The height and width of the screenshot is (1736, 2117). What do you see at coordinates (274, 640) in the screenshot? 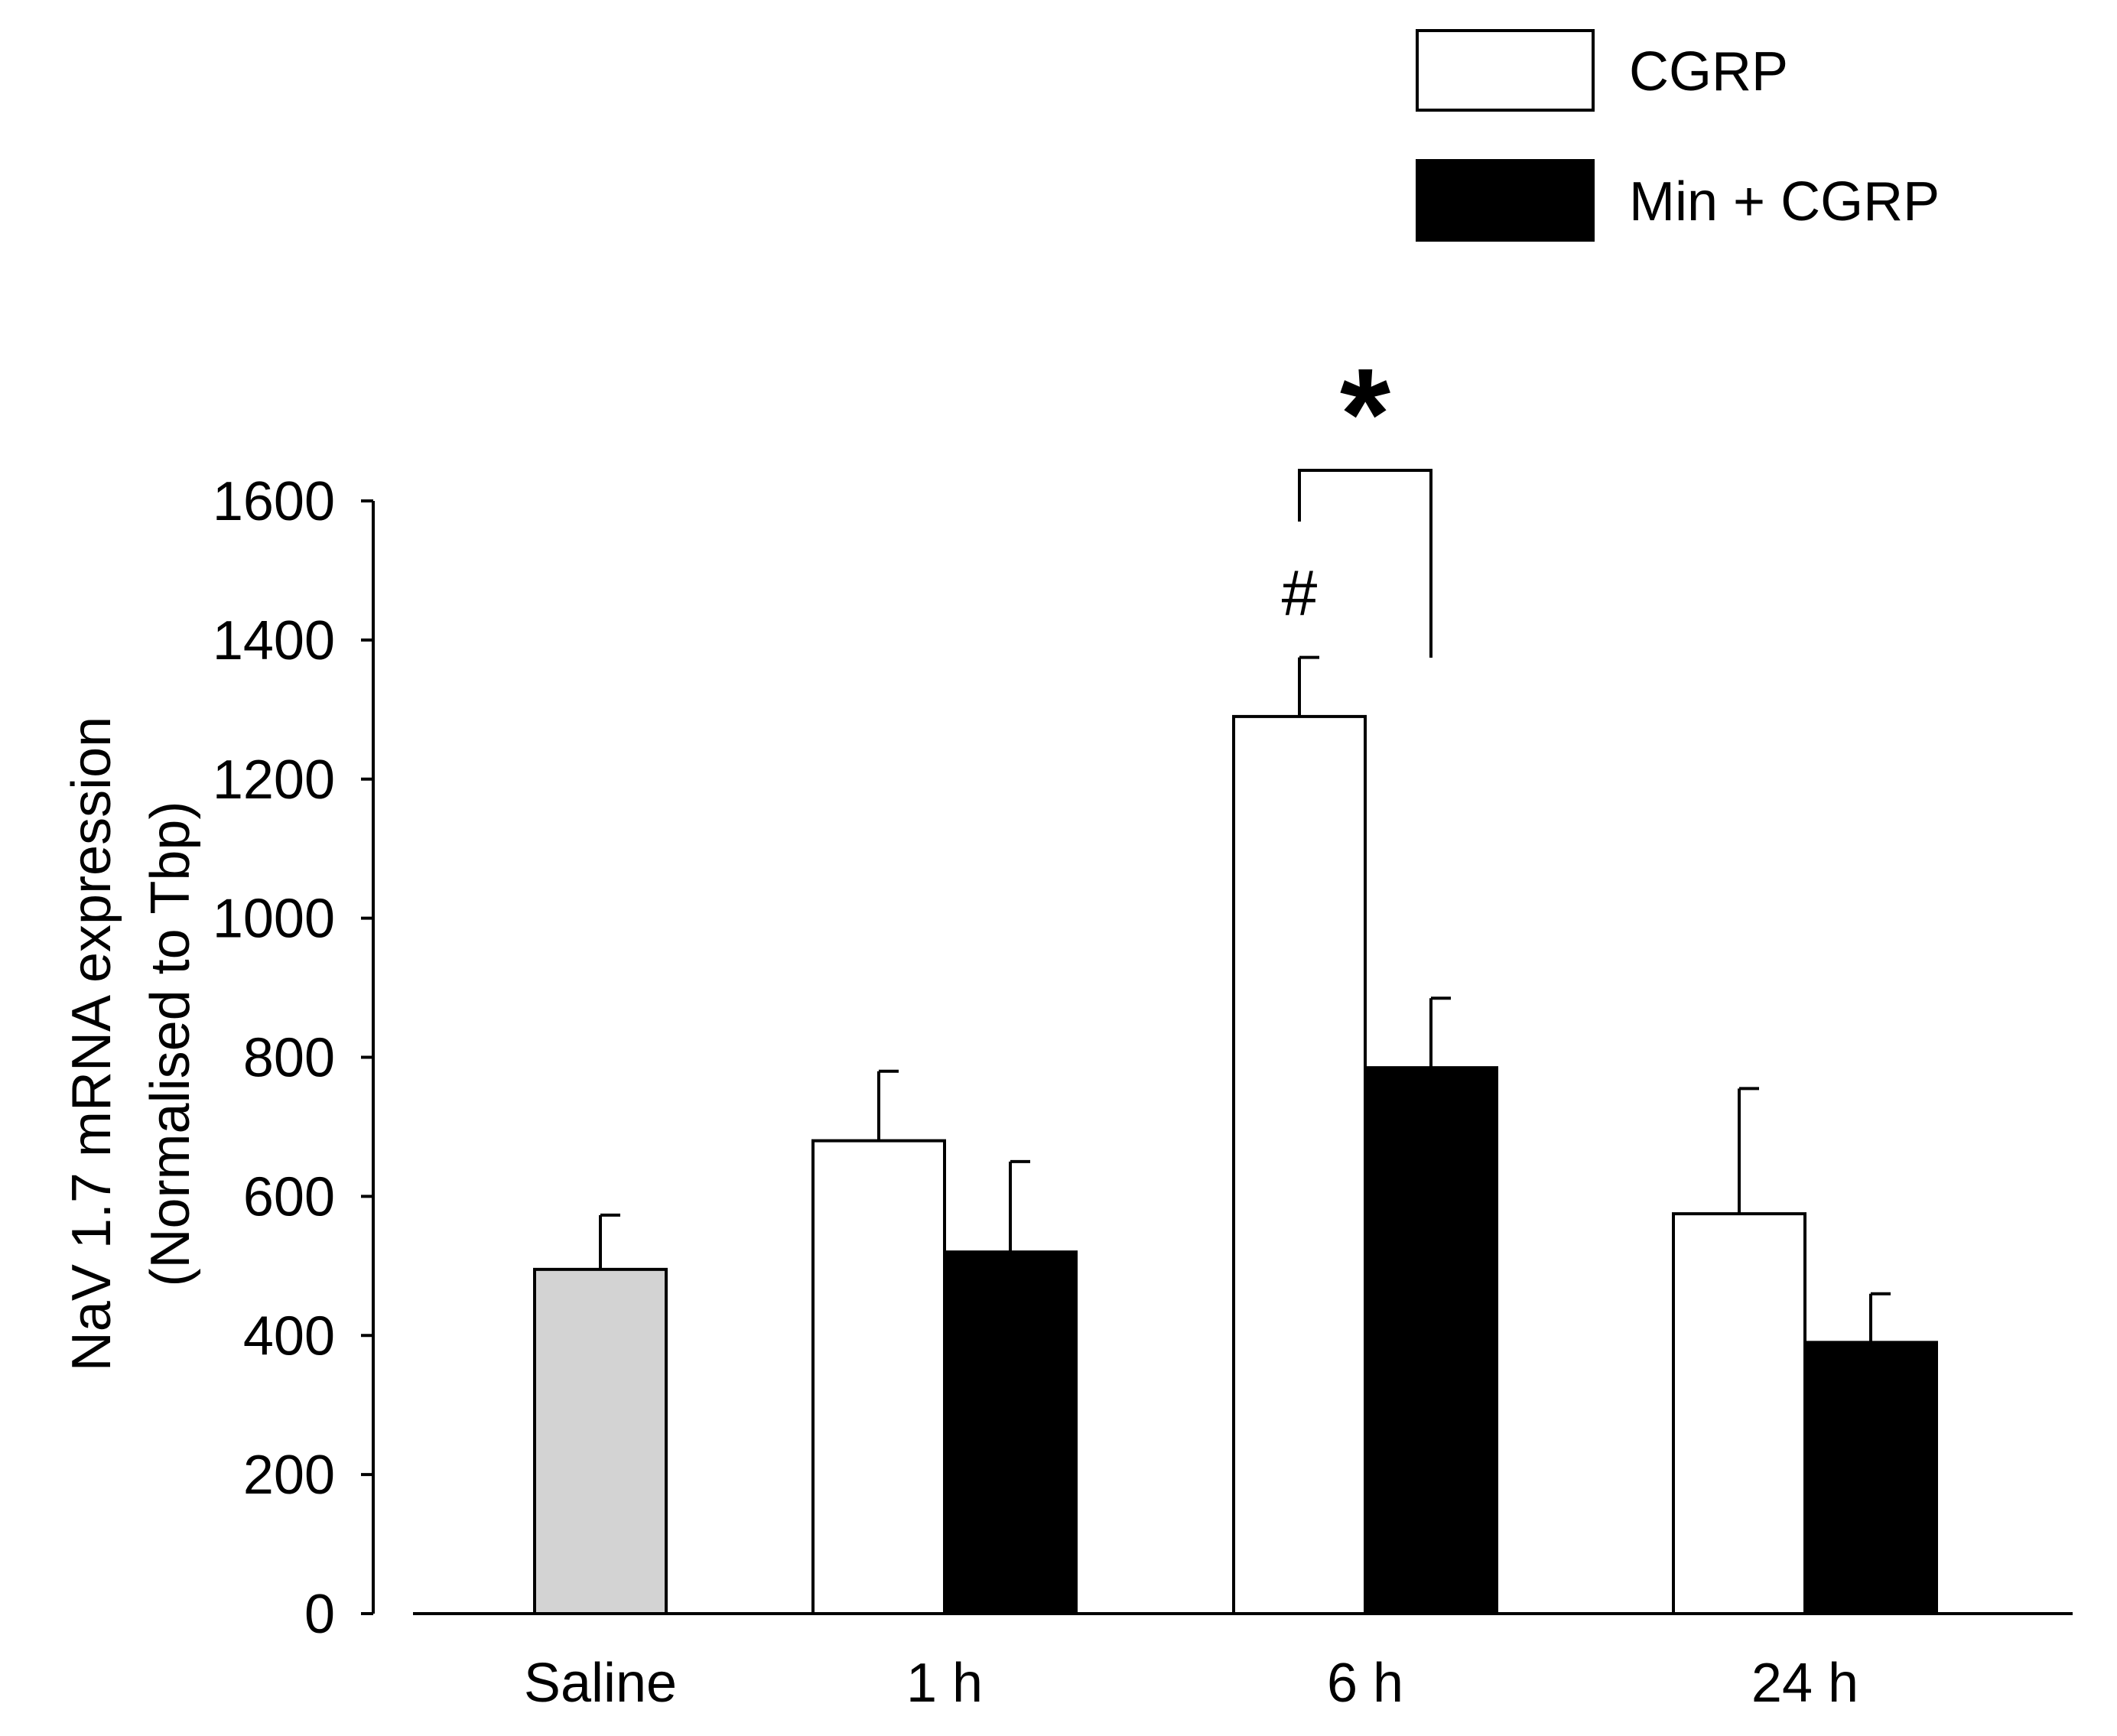
I see `y-tick-label: 1400` at bounding box center [274, 640].